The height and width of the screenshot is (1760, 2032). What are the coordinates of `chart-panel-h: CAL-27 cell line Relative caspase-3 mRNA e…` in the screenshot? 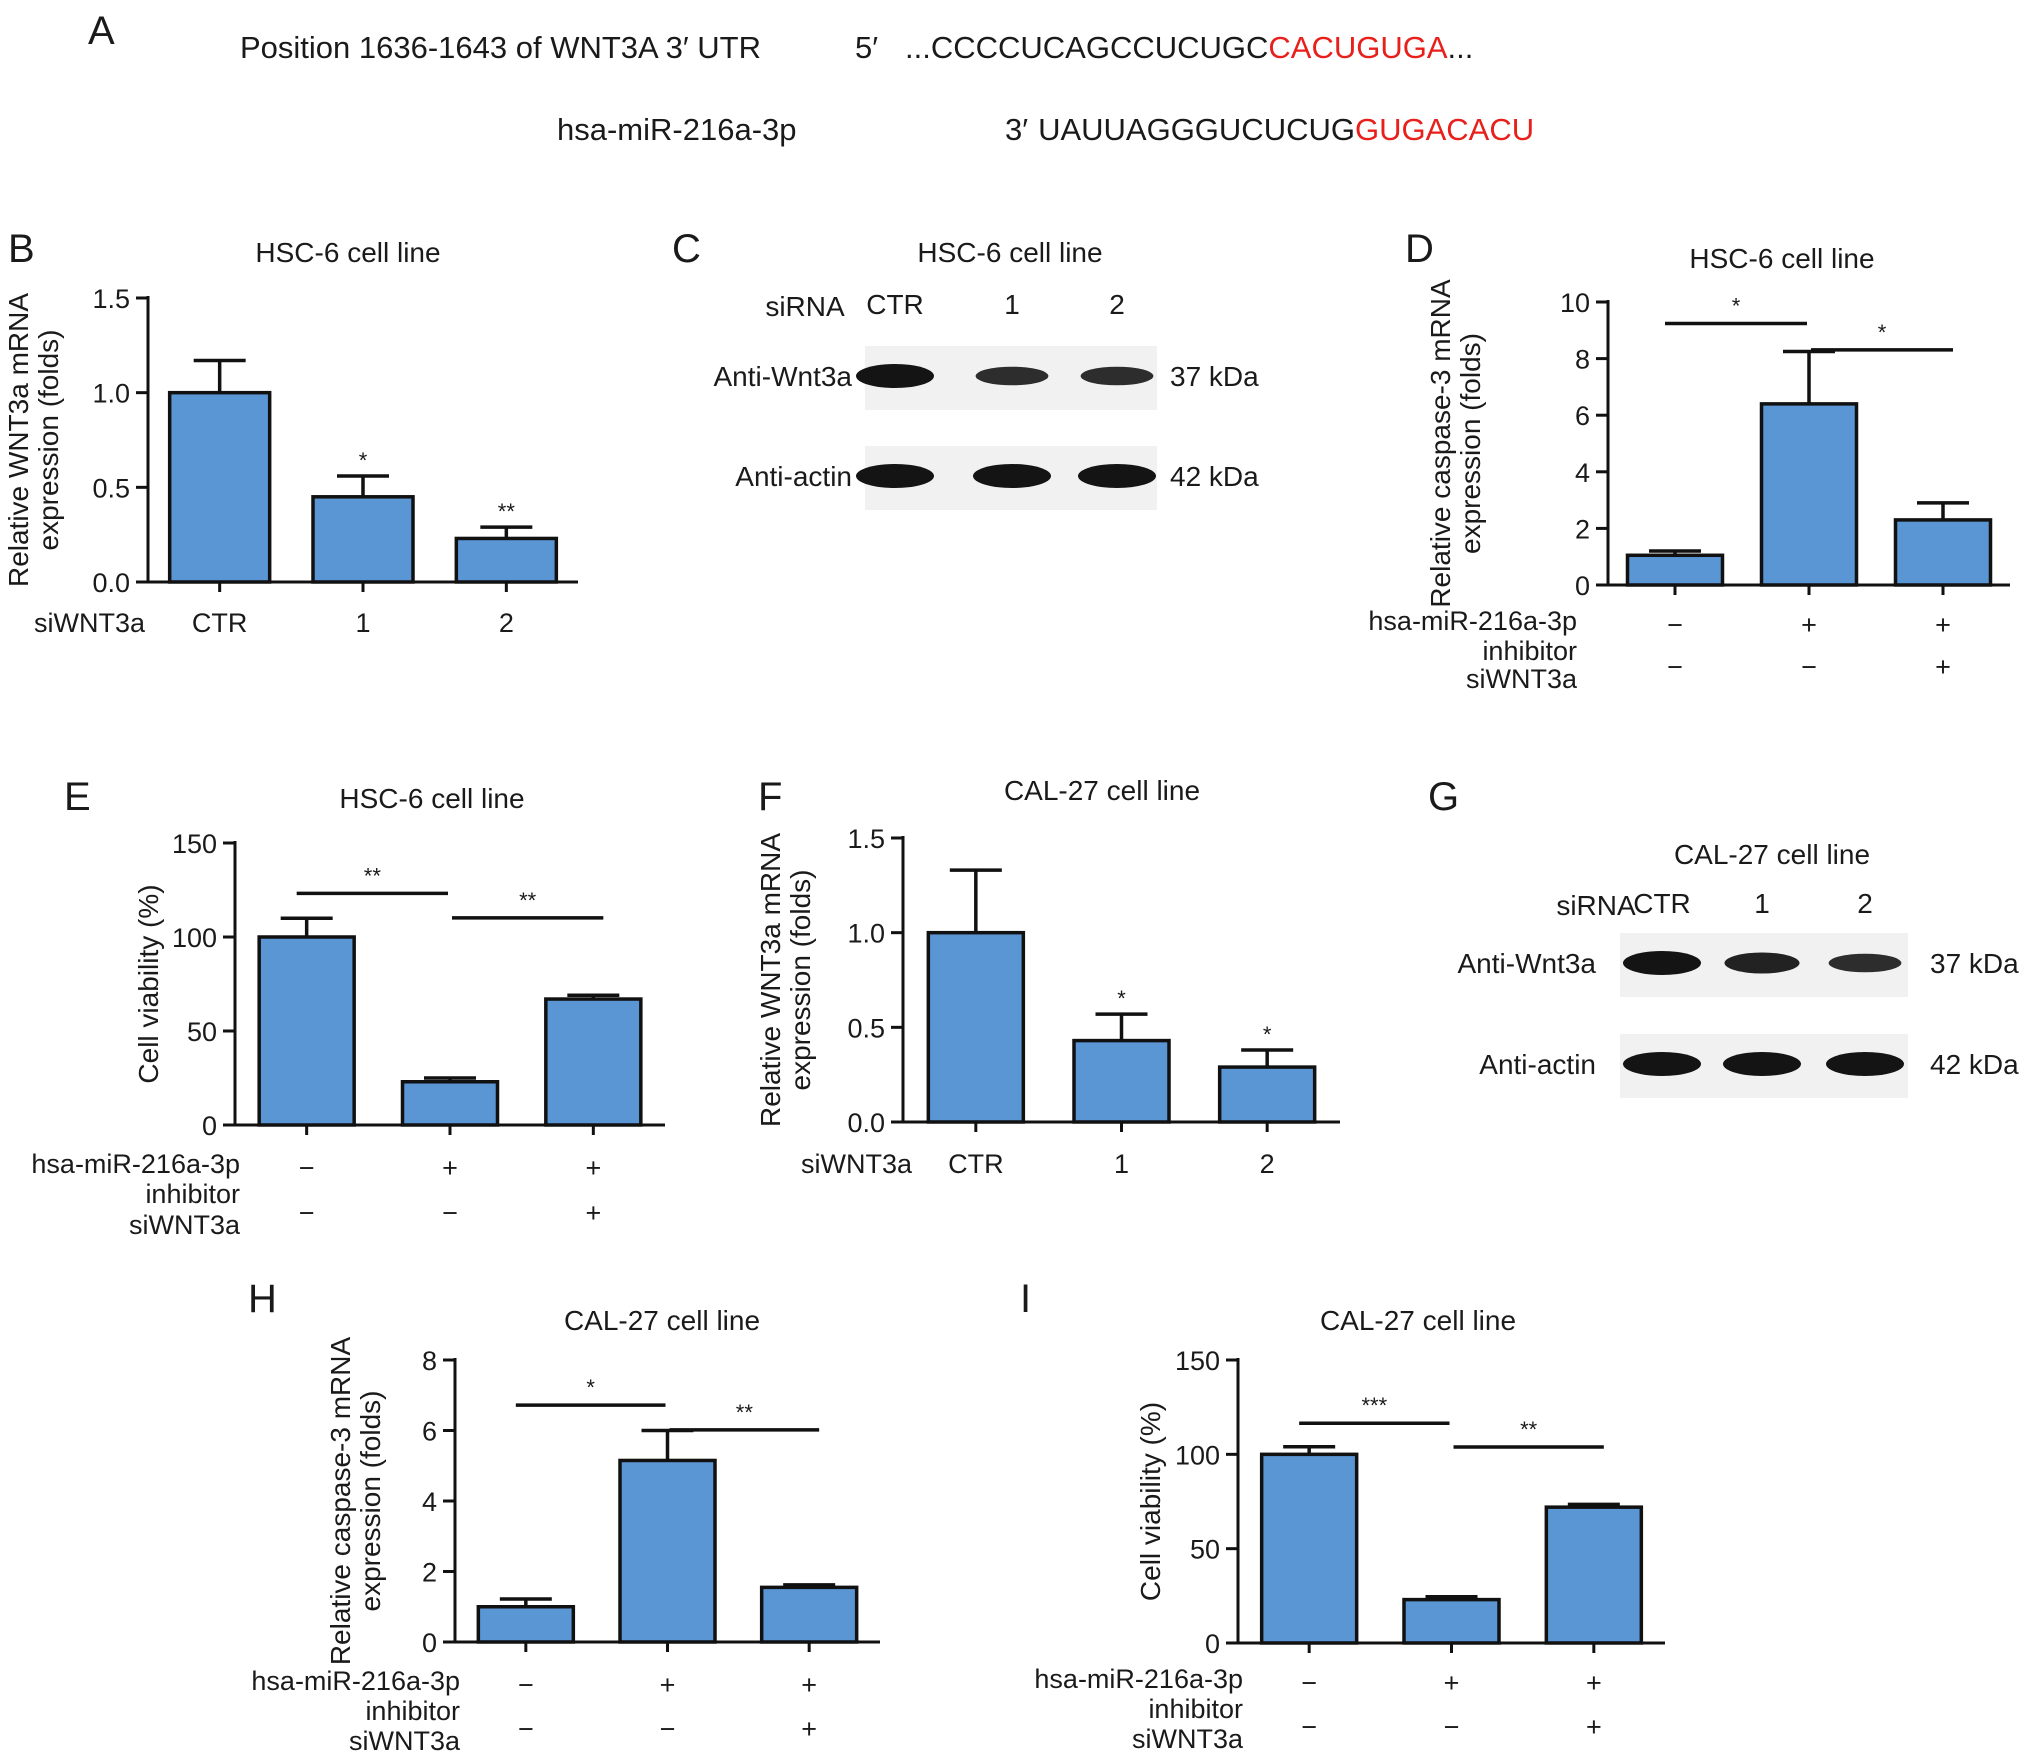 It's located at (565, 1530).